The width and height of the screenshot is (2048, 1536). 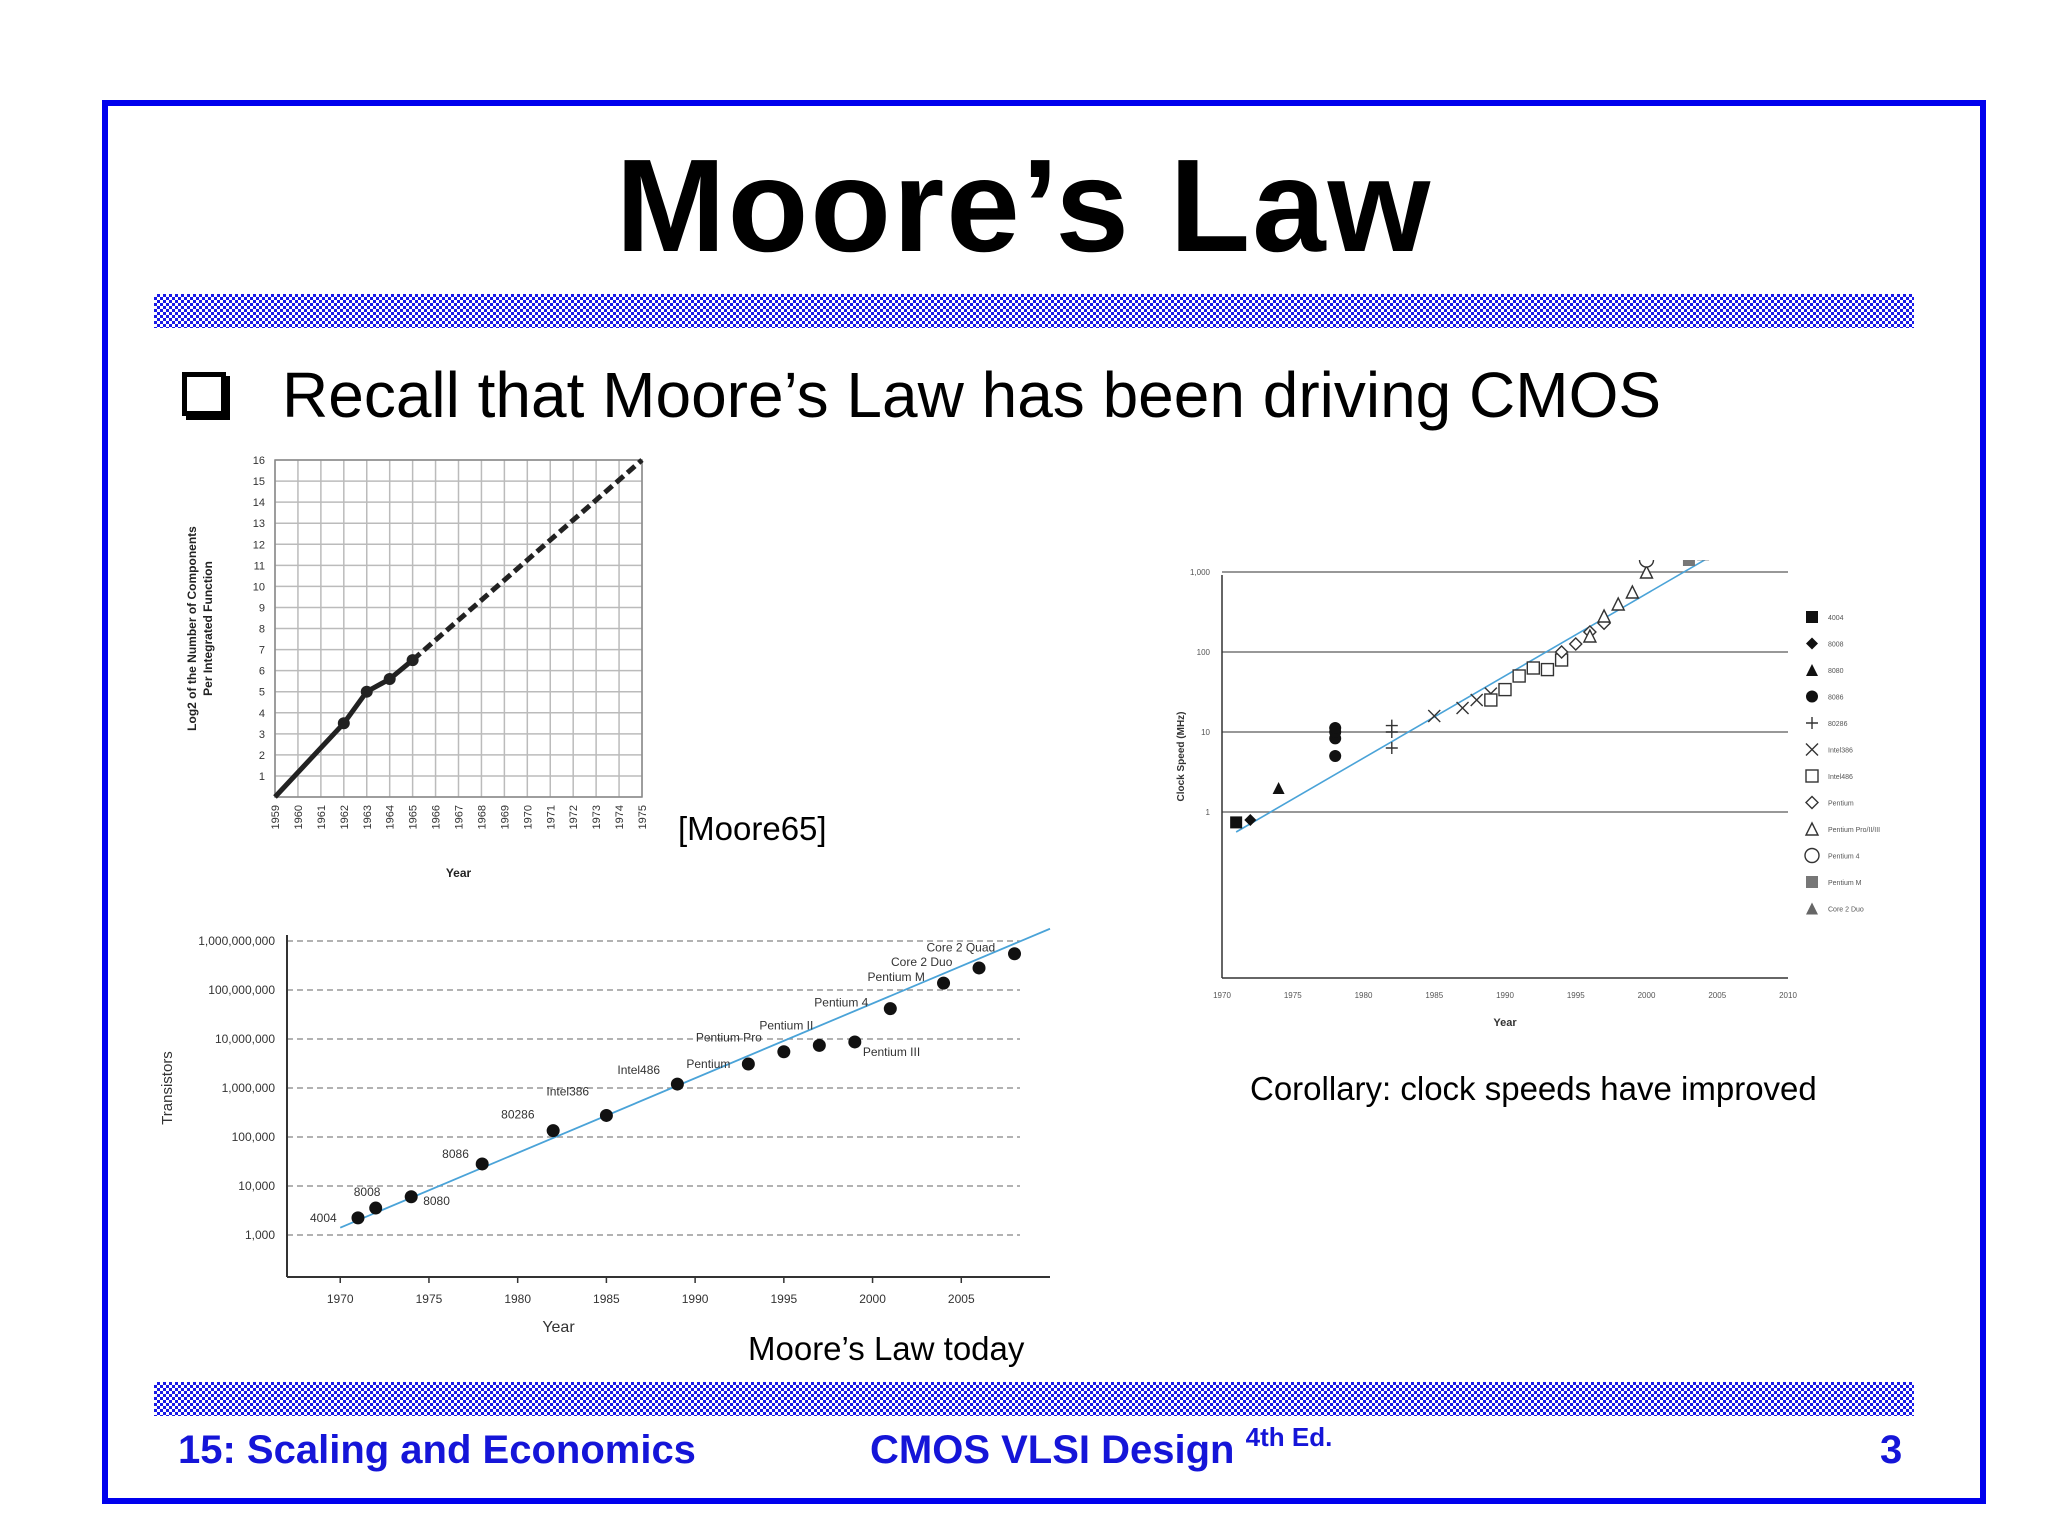 I want to click on footer-book-title: CMOS VLSI Design 4th Ed., so click(x=1101, y=1447).